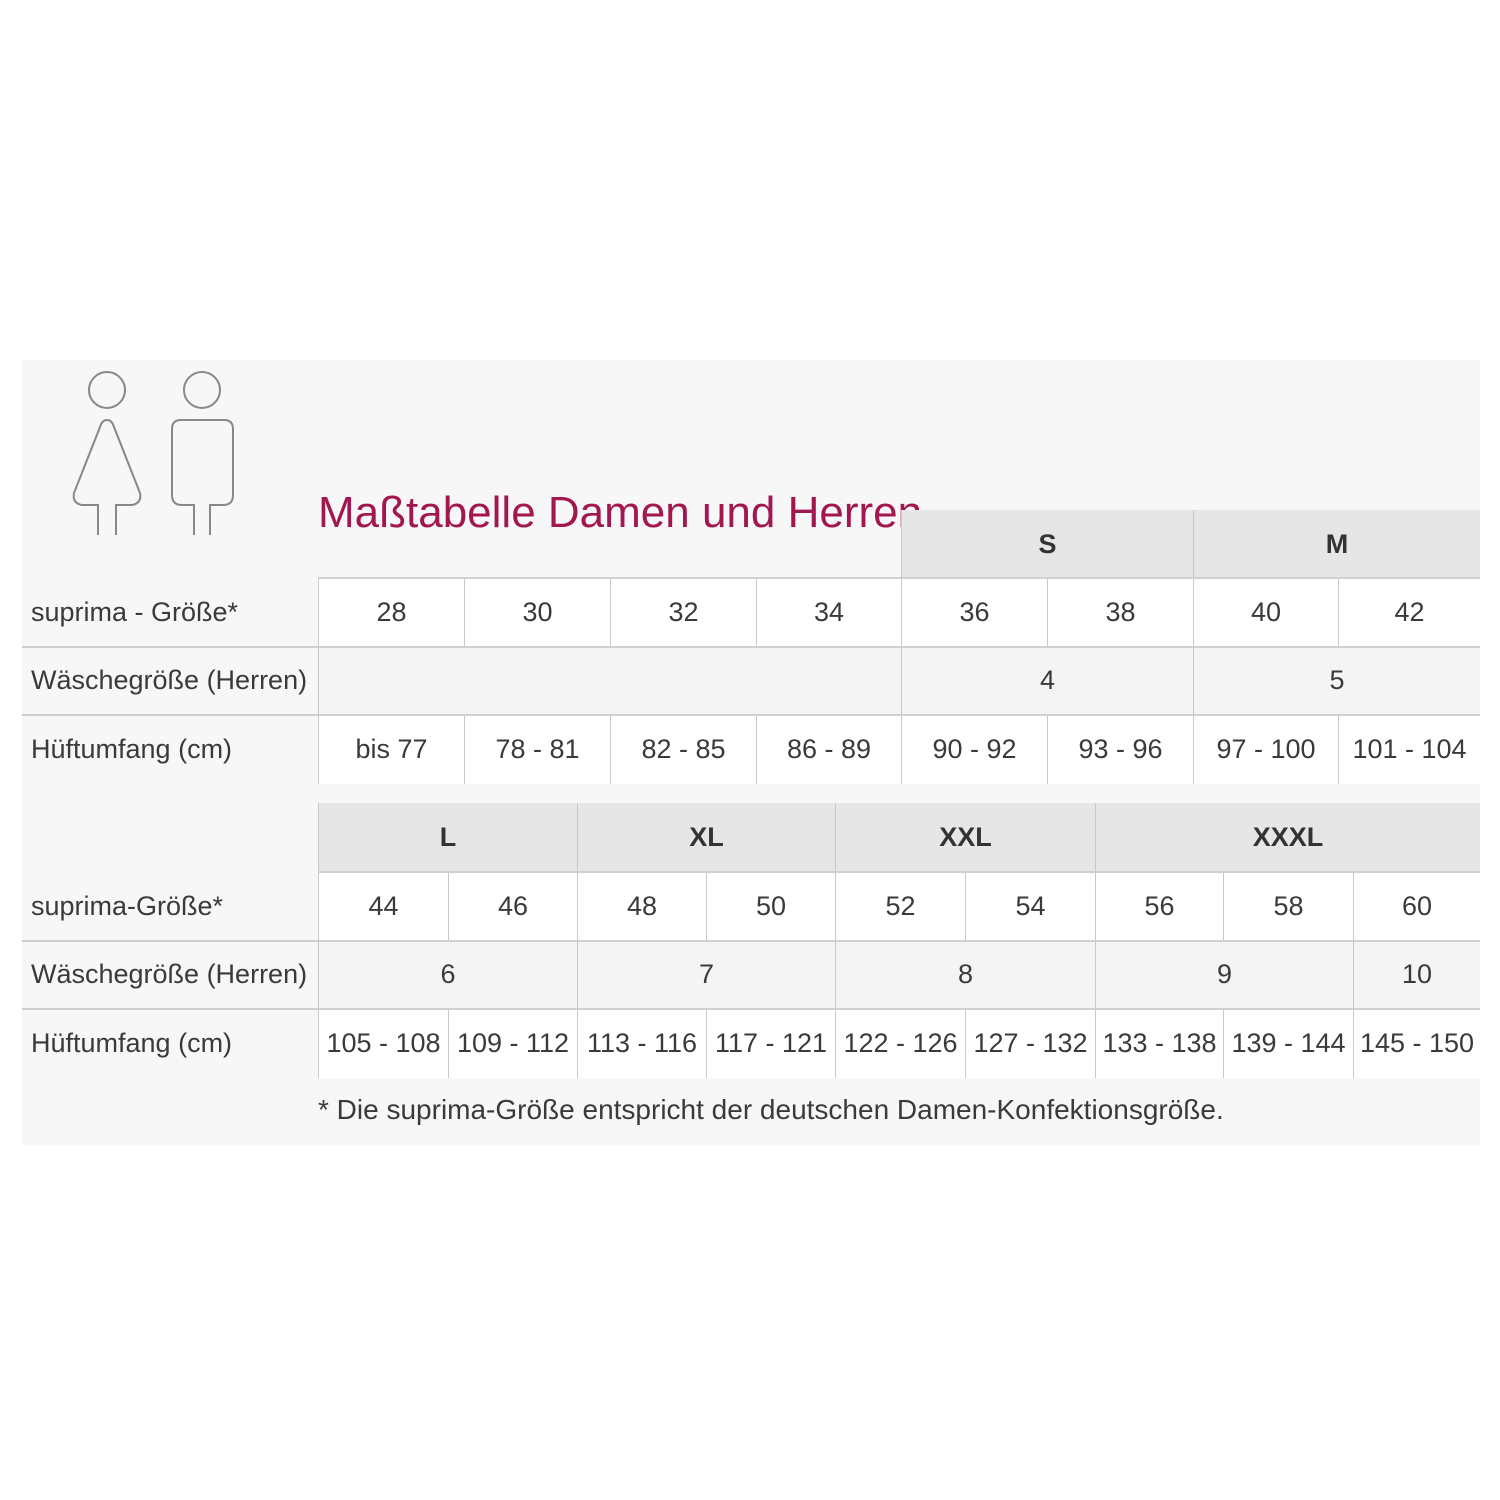  Describe the element at coordinates (1120, 749) in the screenshot. I see `table-cell: 93 - 96` at that location.